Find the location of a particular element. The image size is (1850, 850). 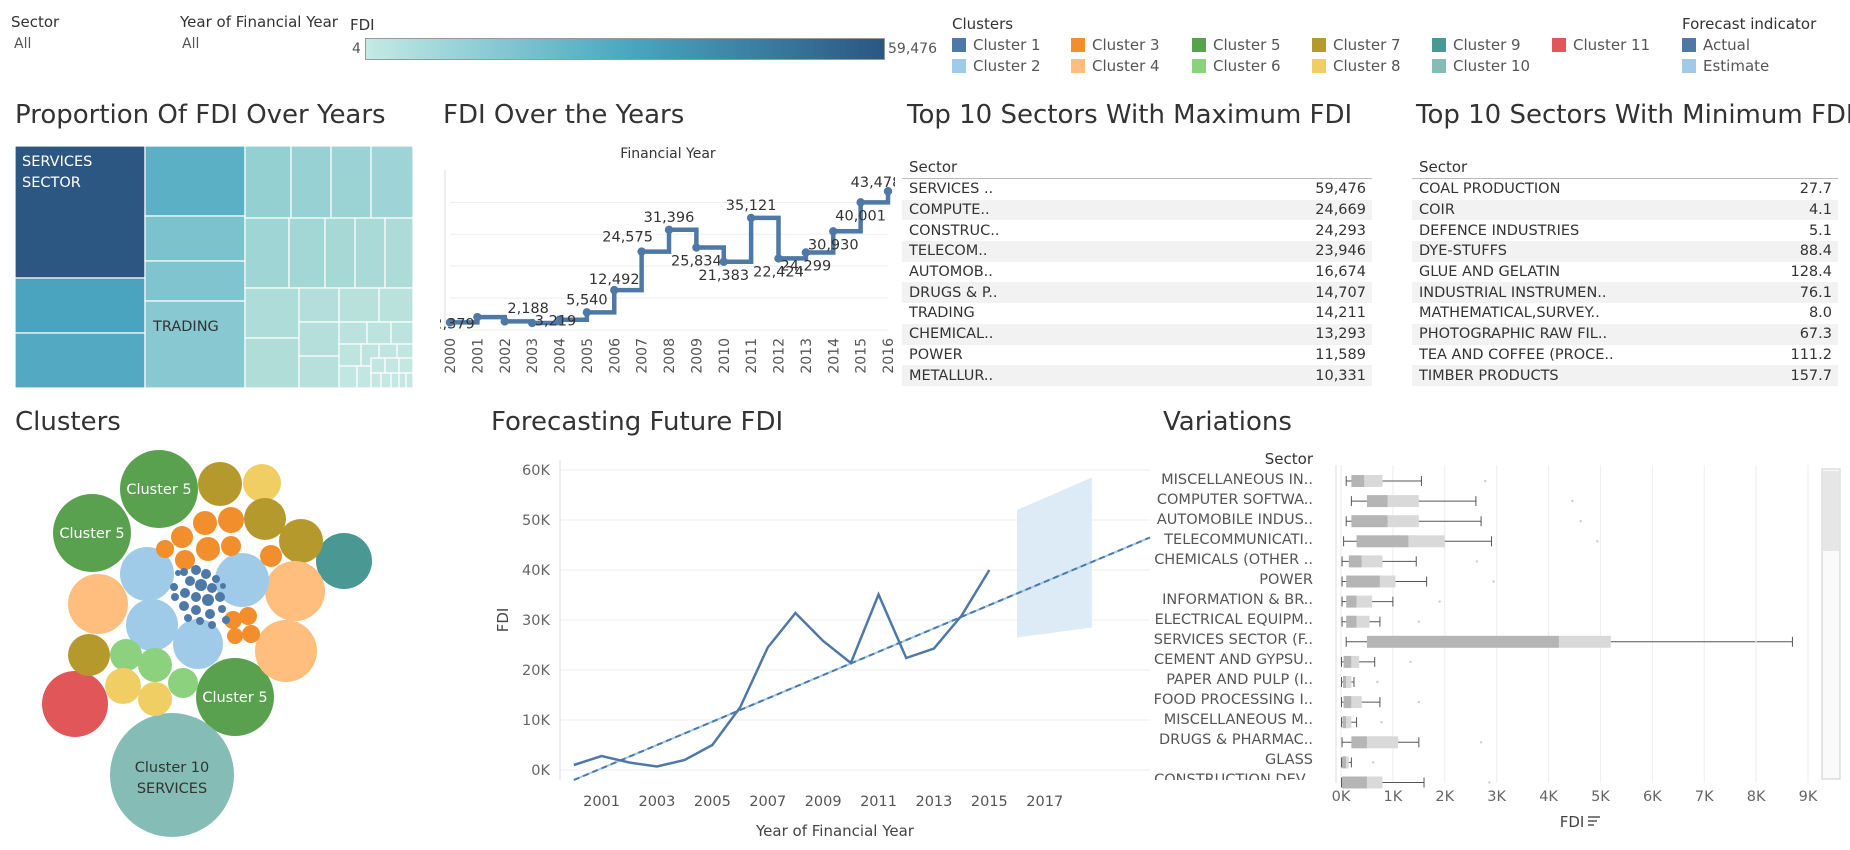

forecast-actual-line is located at coordinates (782, 668).